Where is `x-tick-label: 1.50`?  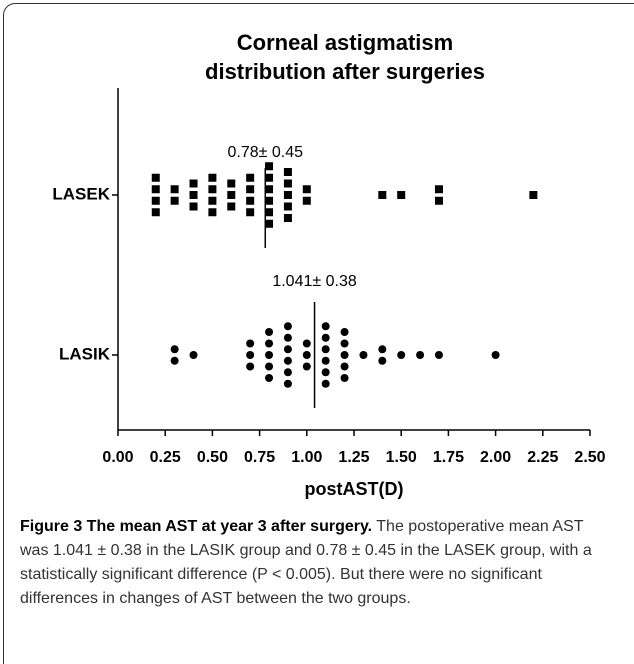
x-tick-label: 1.50 is located at coordinates (401, 457).